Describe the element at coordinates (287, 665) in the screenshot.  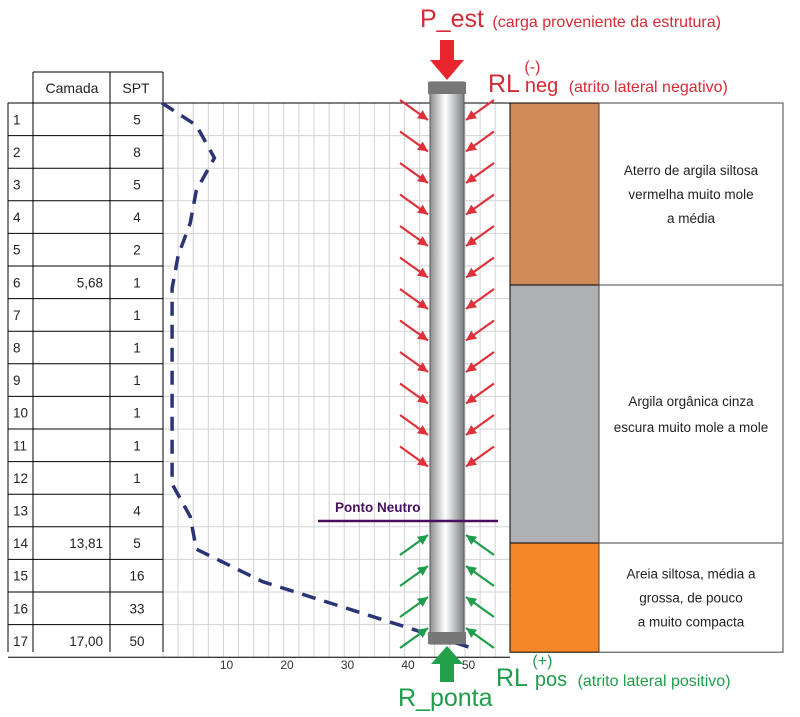
I see `spt-axis-tick: 20` at that location.